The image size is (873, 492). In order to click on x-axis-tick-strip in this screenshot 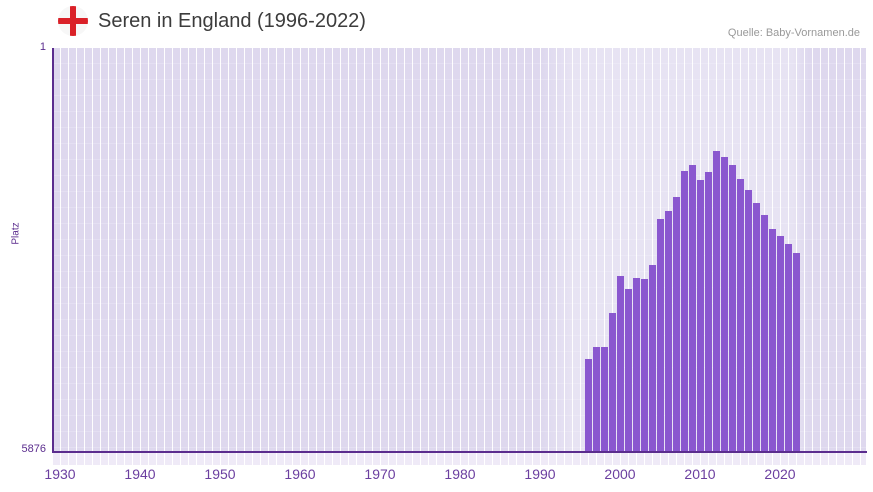, I will do `click(459, 459)`.